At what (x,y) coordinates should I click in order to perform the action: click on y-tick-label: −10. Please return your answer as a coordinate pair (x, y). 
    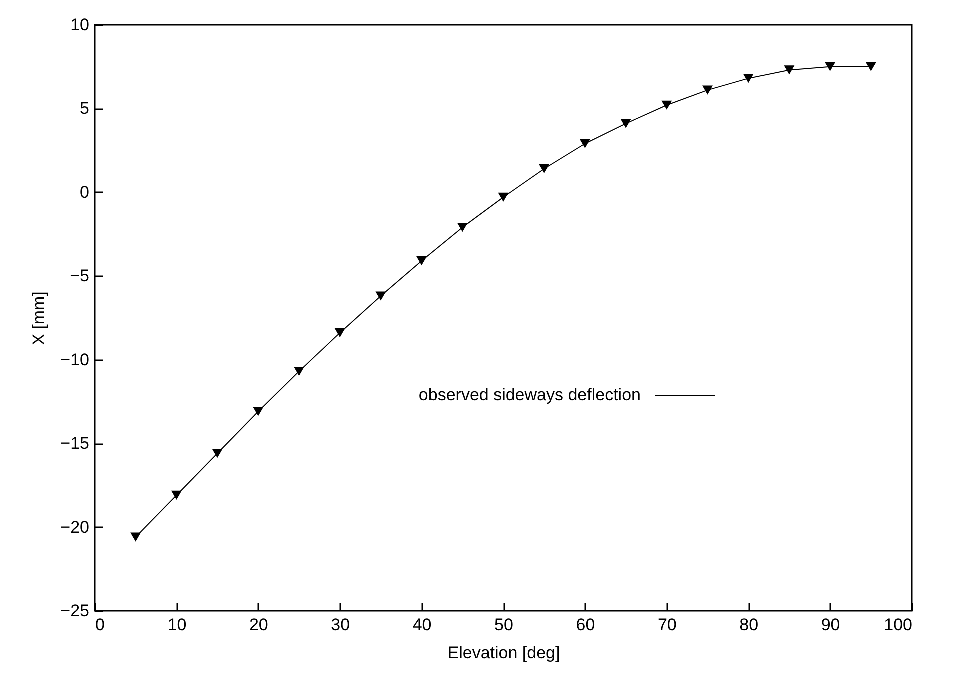
    Looking at the image, I should click on (75, 360).